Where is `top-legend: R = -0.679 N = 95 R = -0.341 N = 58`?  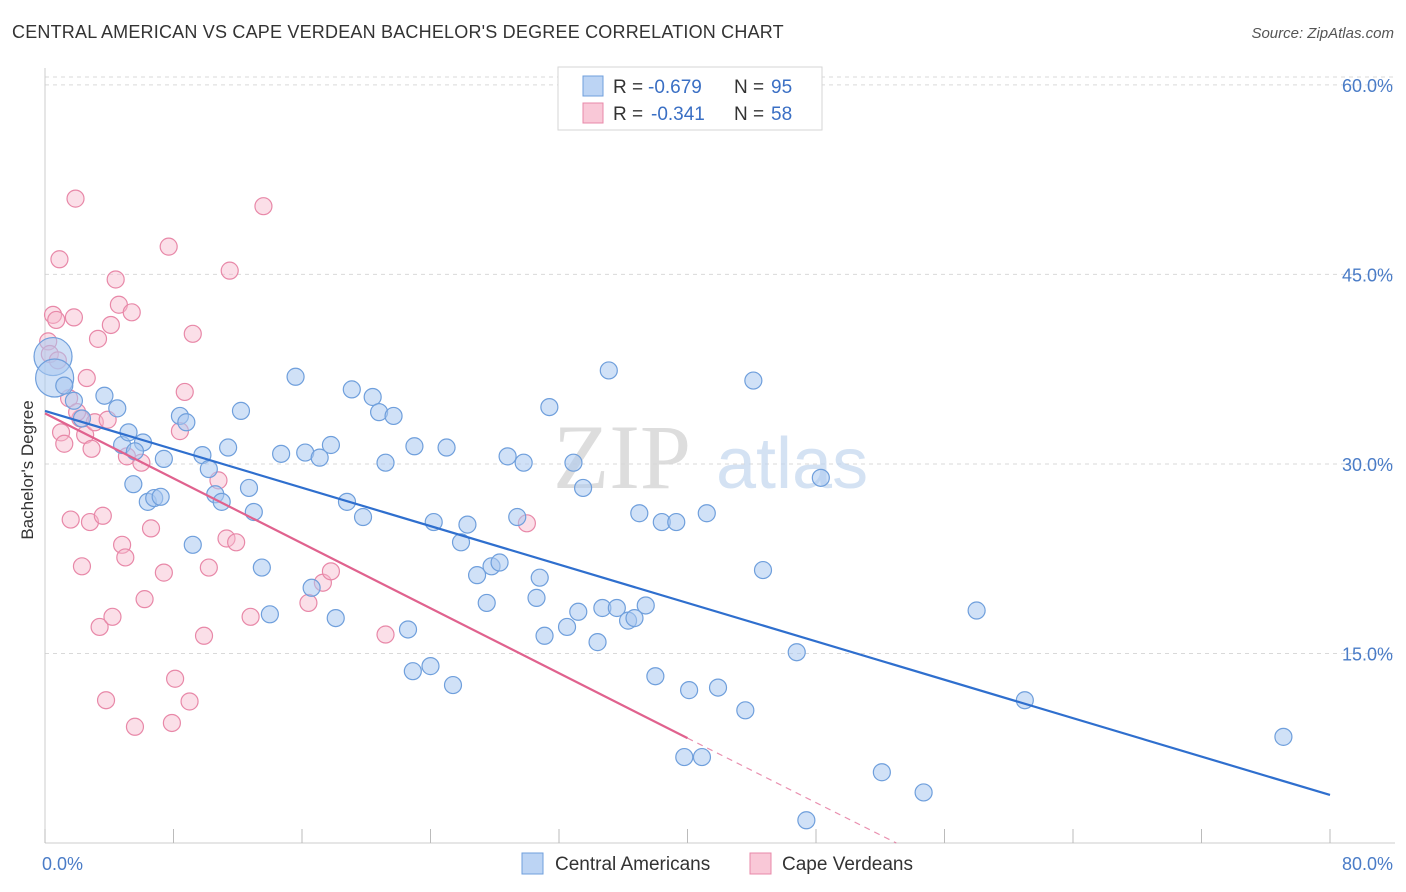
top-legend: R = -0.679 N = 95 R = -0.341 N = 58 is located at coordinates (690, 98).